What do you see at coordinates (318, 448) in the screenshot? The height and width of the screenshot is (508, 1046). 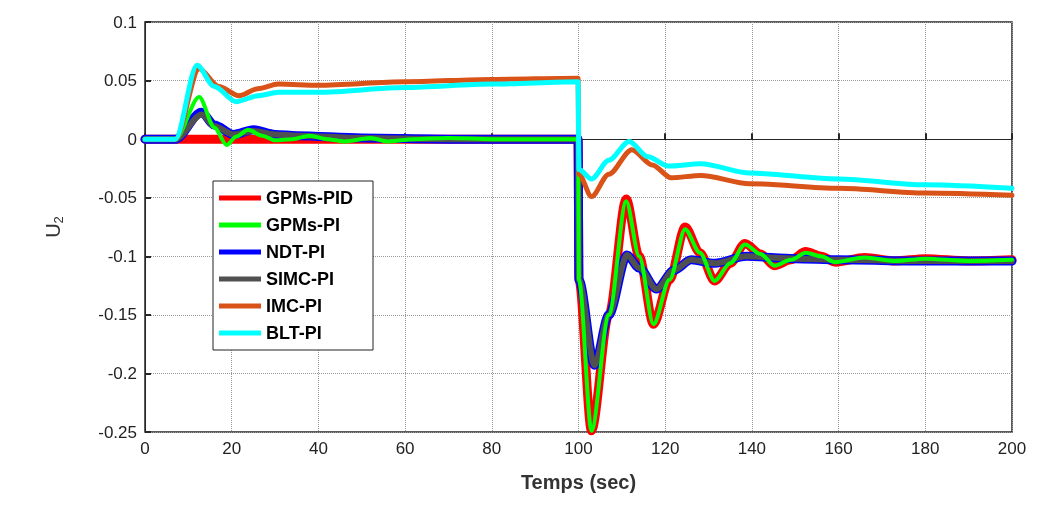 I see `x-tick-label: 40` at bounding box center [318, 448].